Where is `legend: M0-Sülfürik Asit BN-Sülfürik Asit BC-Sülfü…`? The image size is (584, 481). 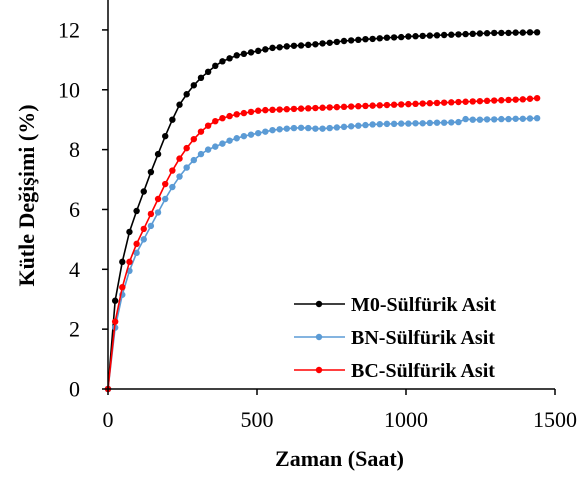
legend: M0-Sülfürik Asit BN-Sülfürik Asit BC-Sülfü… is located at coordinates (395, 338).